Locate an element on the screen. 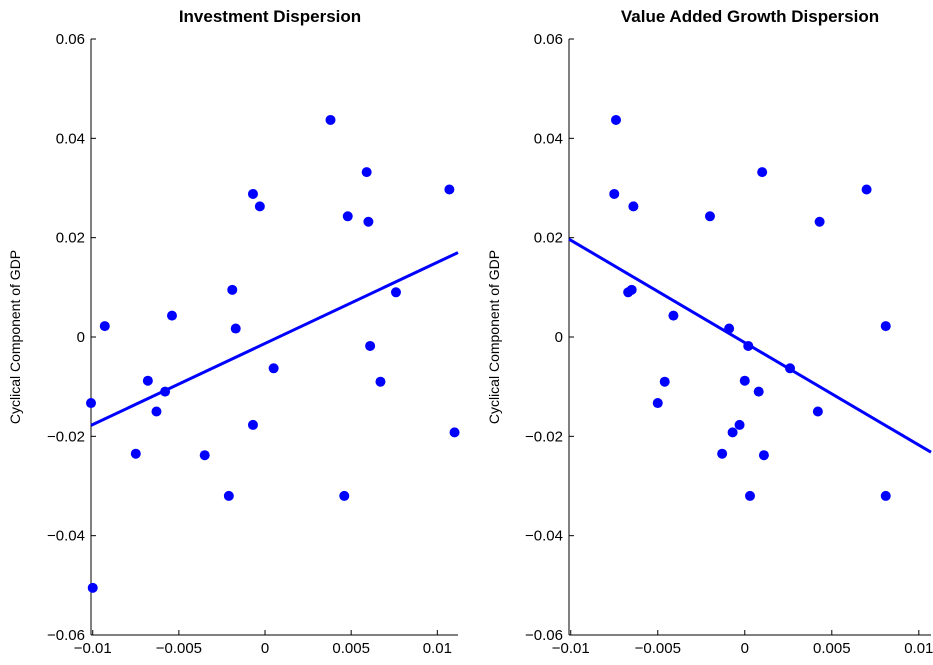  regression-line is located at coordinates (274, 339).